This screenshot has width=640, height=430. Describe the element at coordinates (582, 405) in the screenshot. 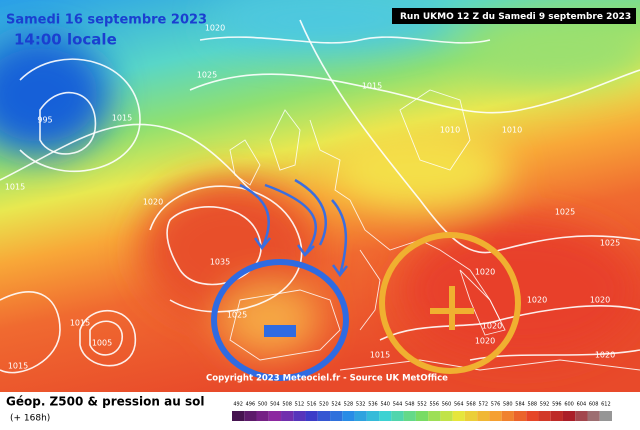

I see `scale-label: 604` at that location.